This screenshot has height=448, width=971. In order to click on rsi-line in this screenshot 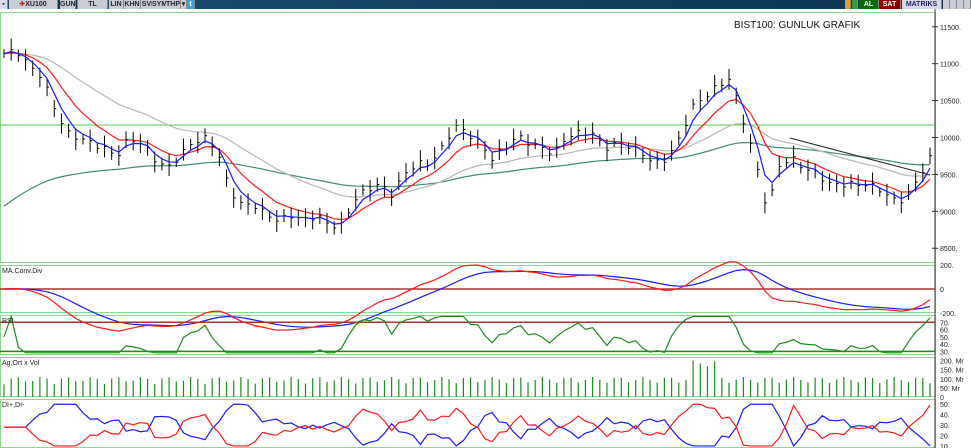, I will do `click(467, 334)`.